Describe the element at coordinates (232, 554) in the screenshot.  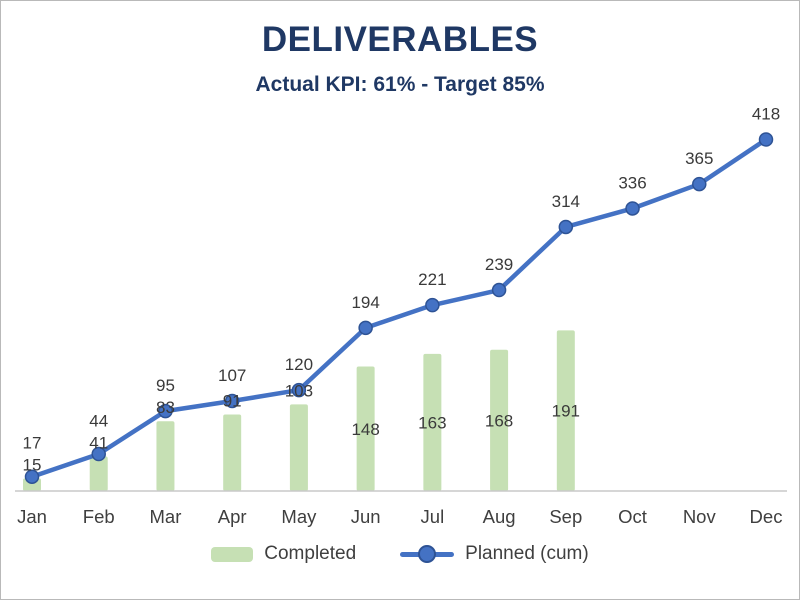
I see `completed-swatch-icon` at that location.